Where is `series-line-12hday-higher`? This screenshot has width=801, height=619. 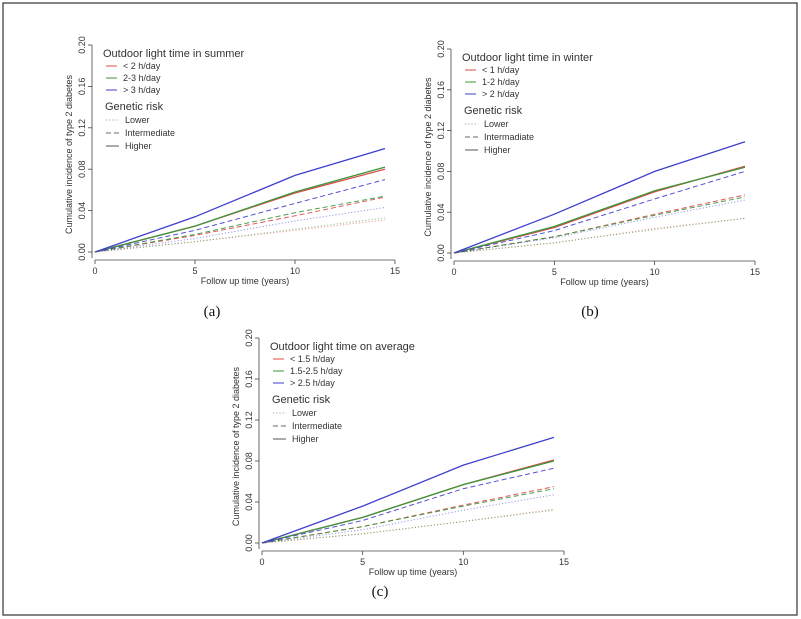
series-line-12hday-higher is located at coordinates (599, 210).